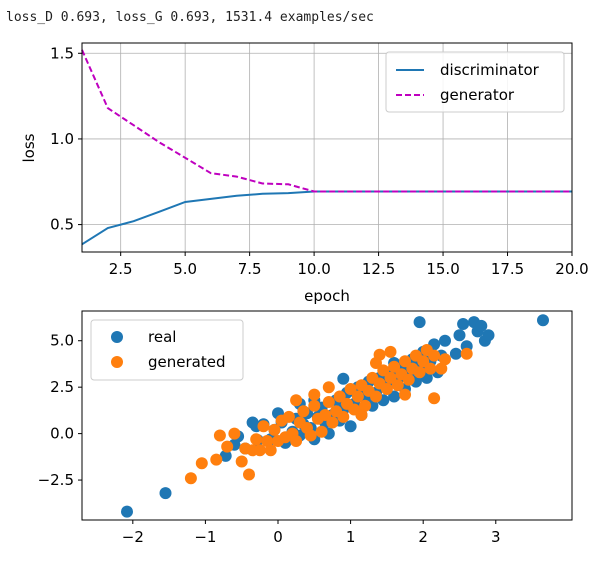 The width and height of the screenshot is (604, 570). What do you see at coordinates (327, 296) in the screenshot?
I see `loss-x-axis-label: epoch` at bounding box center [327, 296].